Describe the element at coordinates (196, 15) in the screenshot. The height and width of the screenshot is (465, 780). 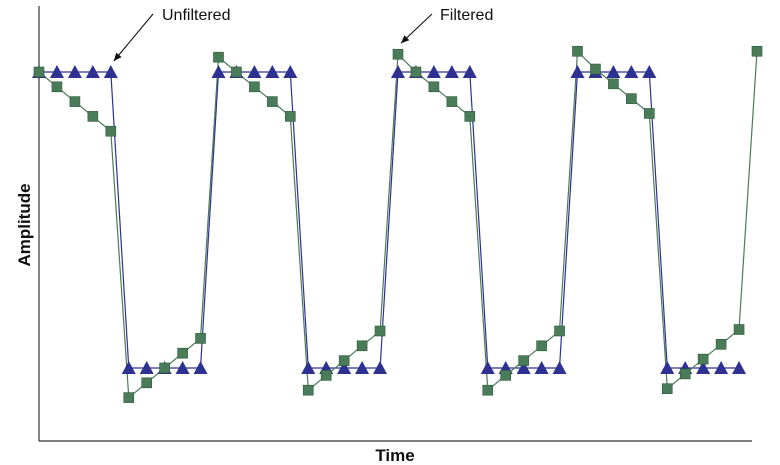
I see `annotation-label-0: Unfiltered` at that location.